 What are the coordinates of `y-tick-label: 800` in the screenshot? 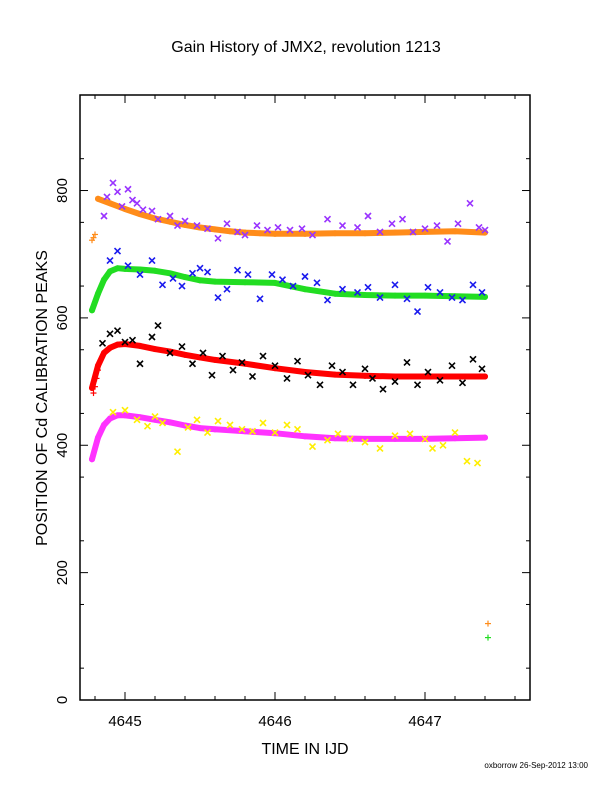 It's located at (62, 190).